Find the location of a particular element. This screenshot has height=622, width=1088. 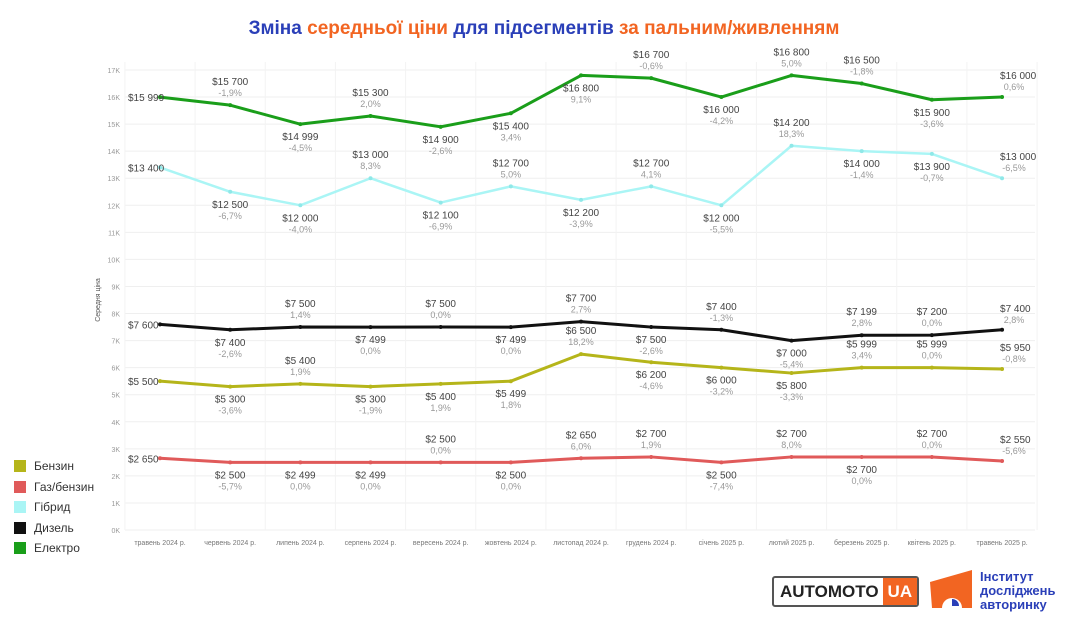

legend-swatch is located at coordinates (20, 466).